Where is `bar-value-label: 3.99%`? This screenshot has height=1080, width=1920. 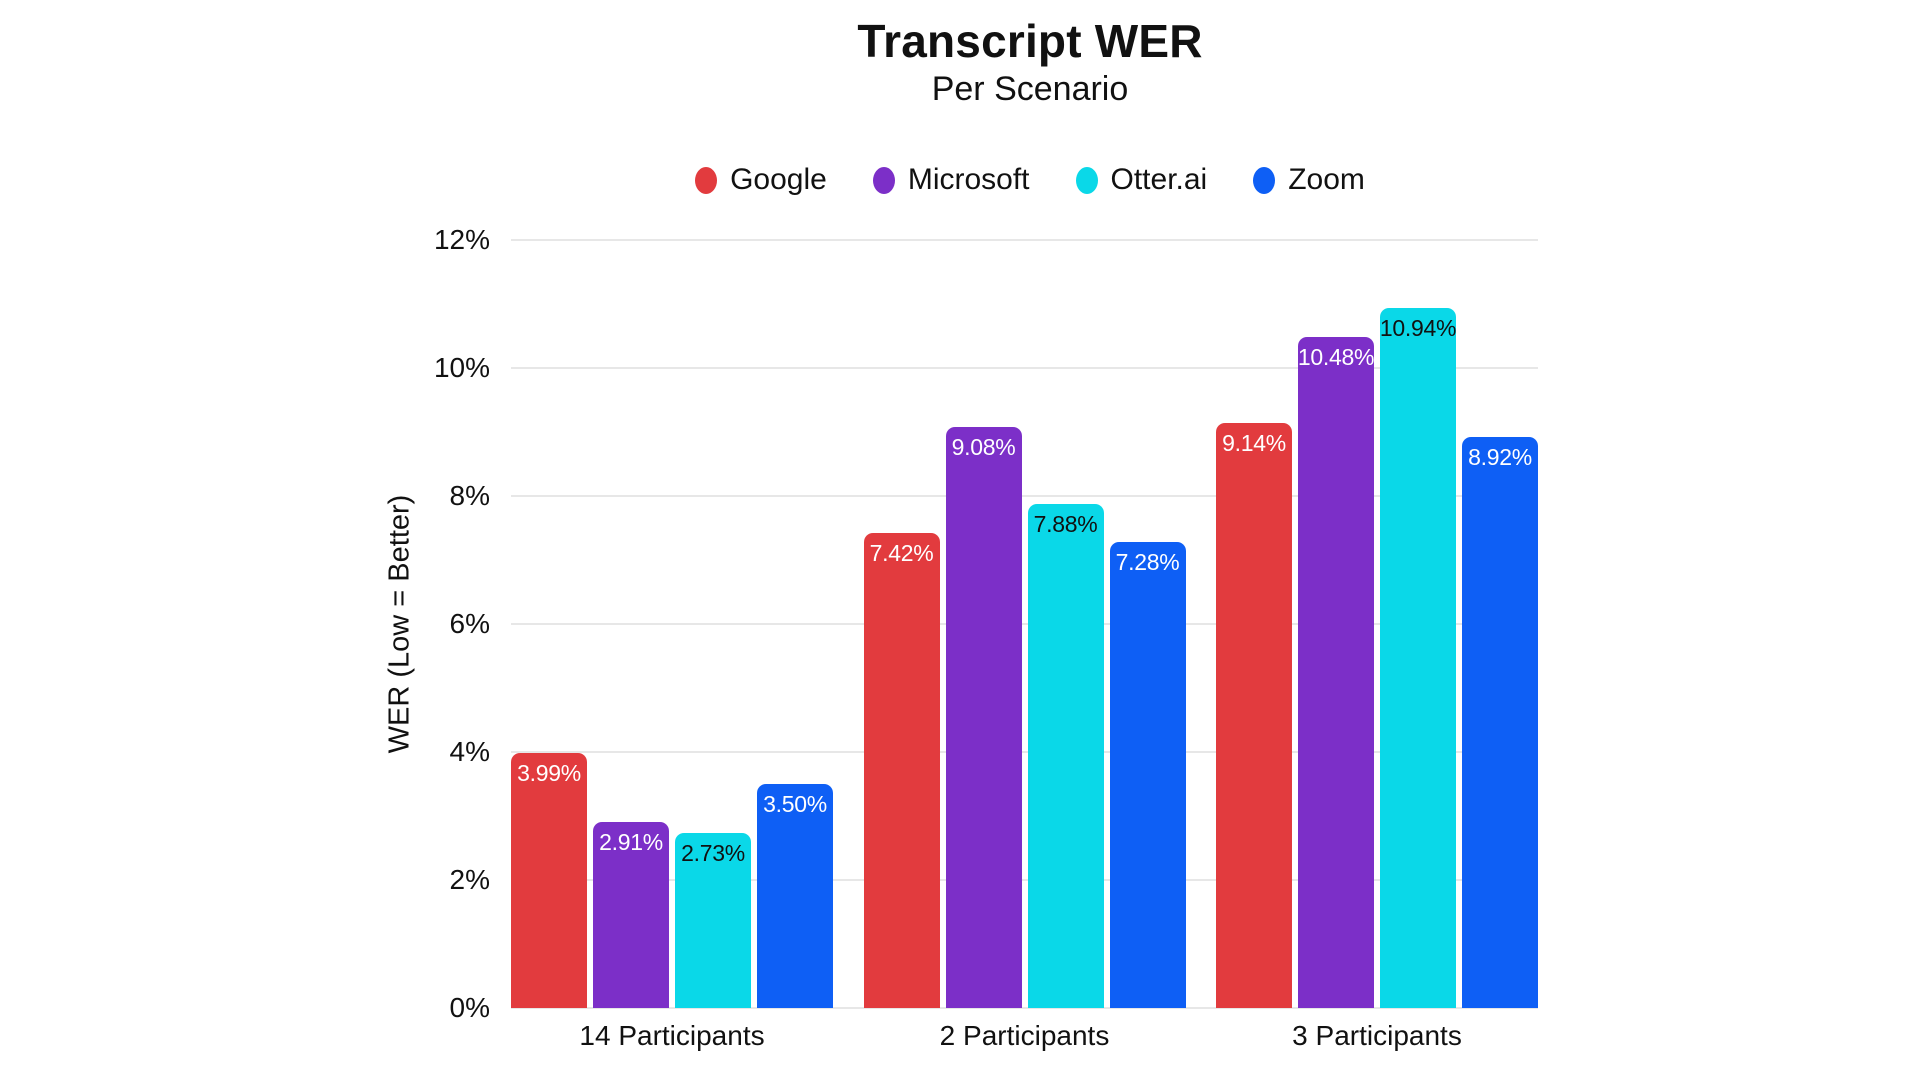 bar-value-label: 3.99% is located at coordinates (549, 772).